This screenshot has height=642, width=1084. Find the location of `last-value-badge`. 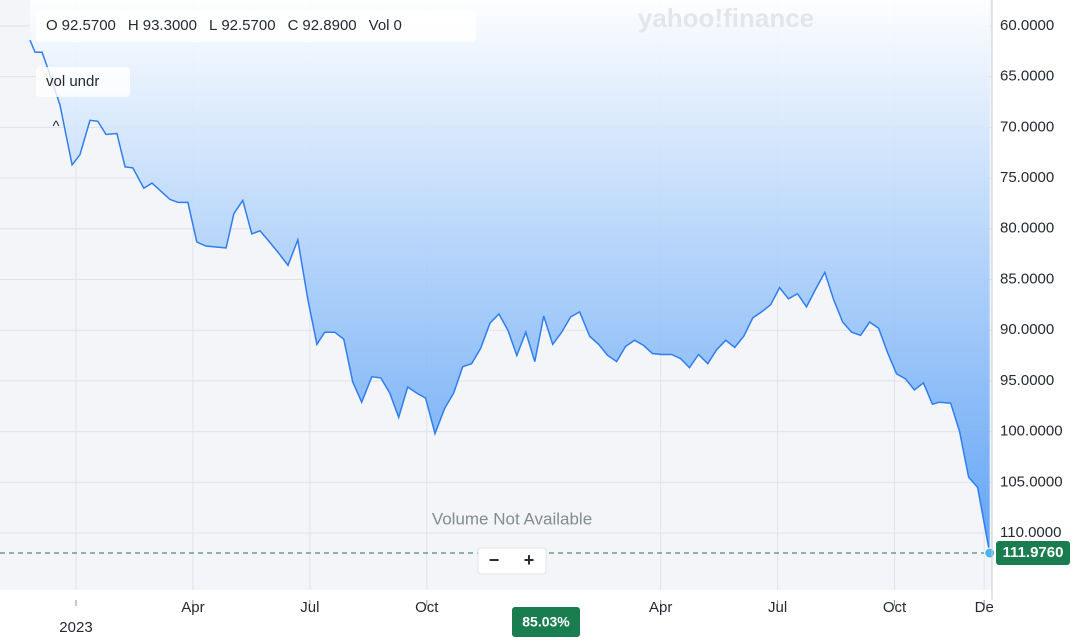

last-value-badge is located at coordinates (1033, 553).